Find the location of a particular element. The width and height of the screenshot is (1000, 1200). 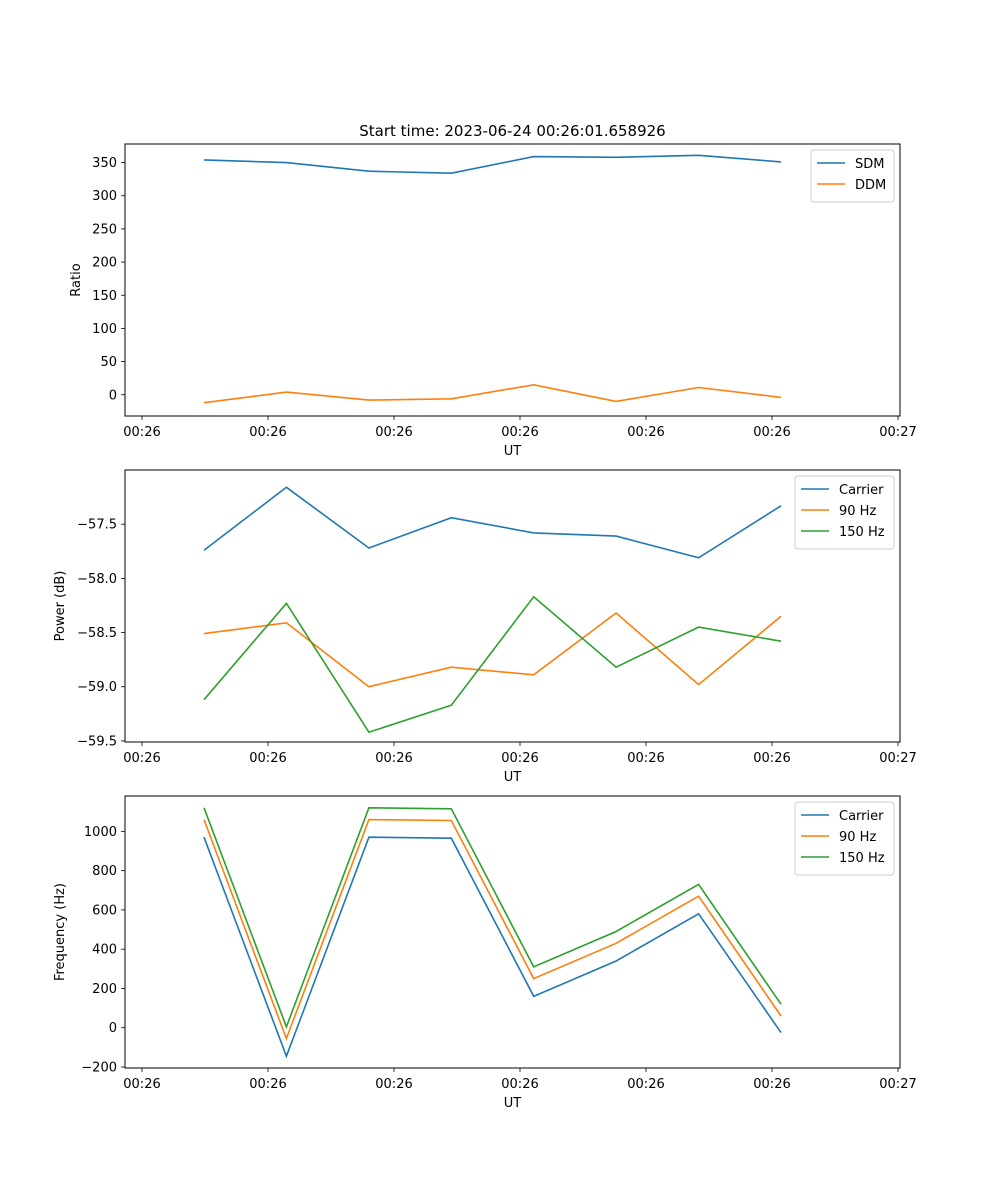

y-tick-label: 800 is located at coordinates (104, 871).